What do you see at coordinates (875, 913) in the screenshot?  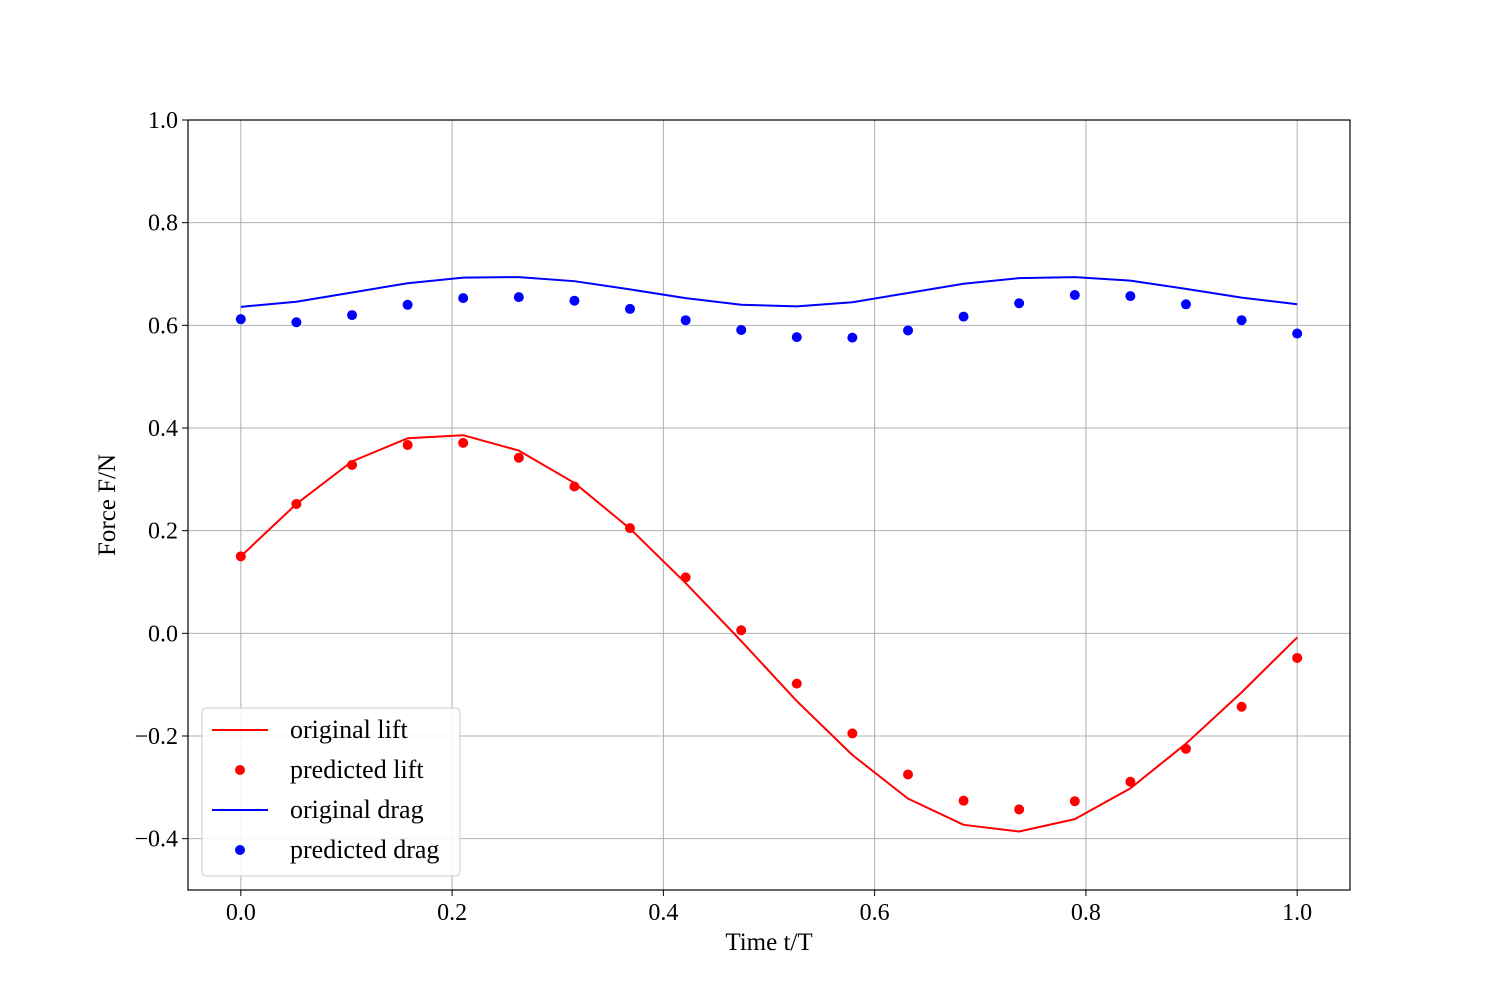 I see `x-tick-label: 0.6` at bounding box center [875, 913].